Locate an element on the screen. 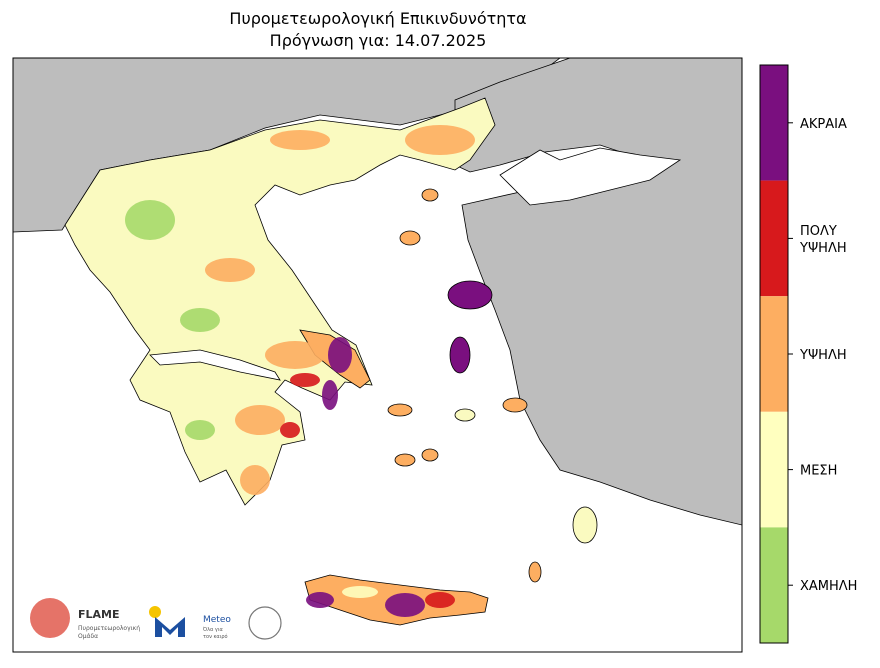 Image resolution: width=880 pixels, height=668 pixels. title: Πυρομετεωρολογική Επικινδυνότητα is located at coordinates (377, 18).